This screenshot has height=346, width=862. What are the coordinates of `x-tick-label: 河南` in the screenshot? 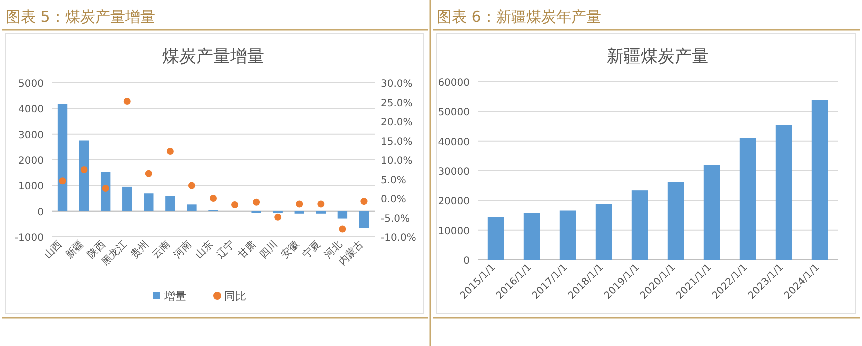 It's located at (182, 250).